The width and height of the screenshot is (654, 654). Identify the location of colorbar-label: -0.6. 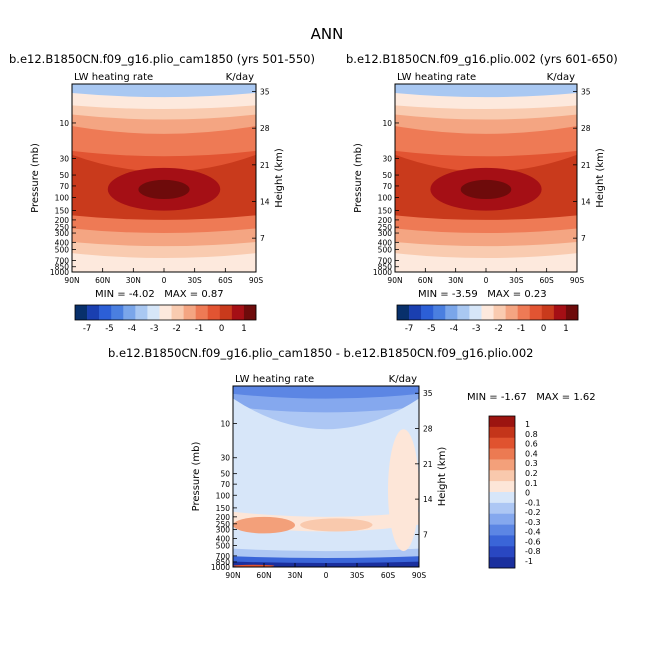
(533, 541).